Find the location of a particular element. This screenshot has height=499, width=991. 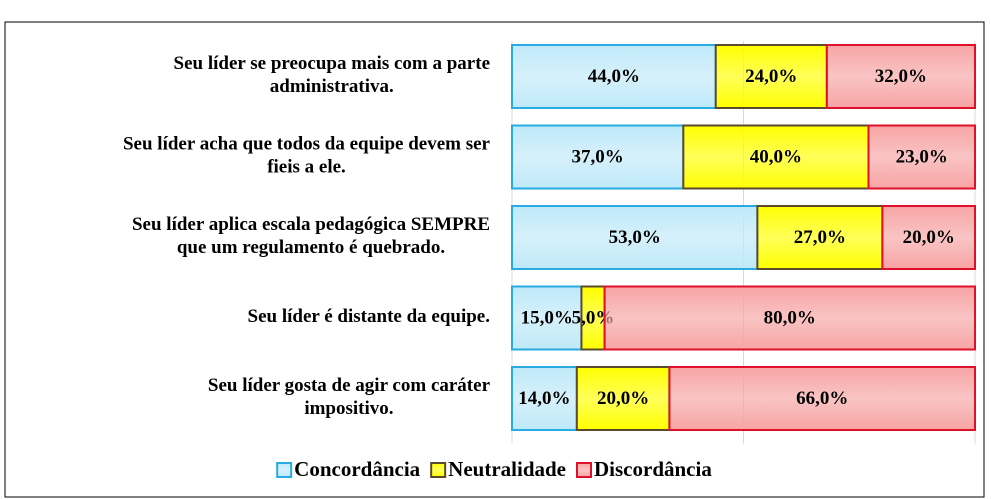

data-label: 53,0% is located at coordinates (635, 237).